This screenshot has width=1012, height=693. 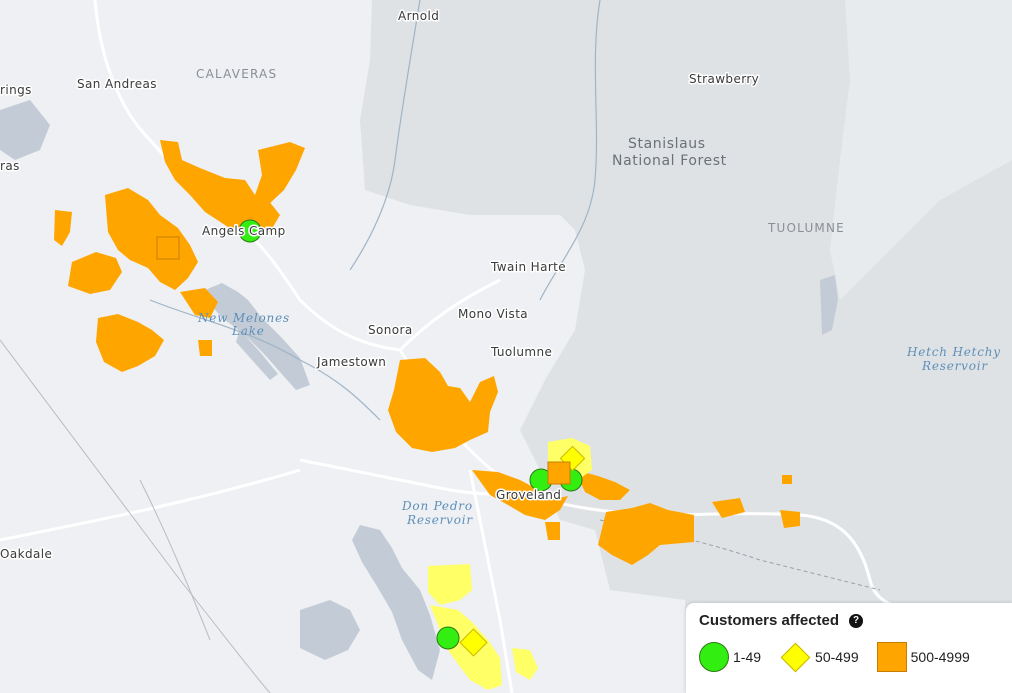 I want to click on label-sonora: Sonora, so click(x=390, y=330).